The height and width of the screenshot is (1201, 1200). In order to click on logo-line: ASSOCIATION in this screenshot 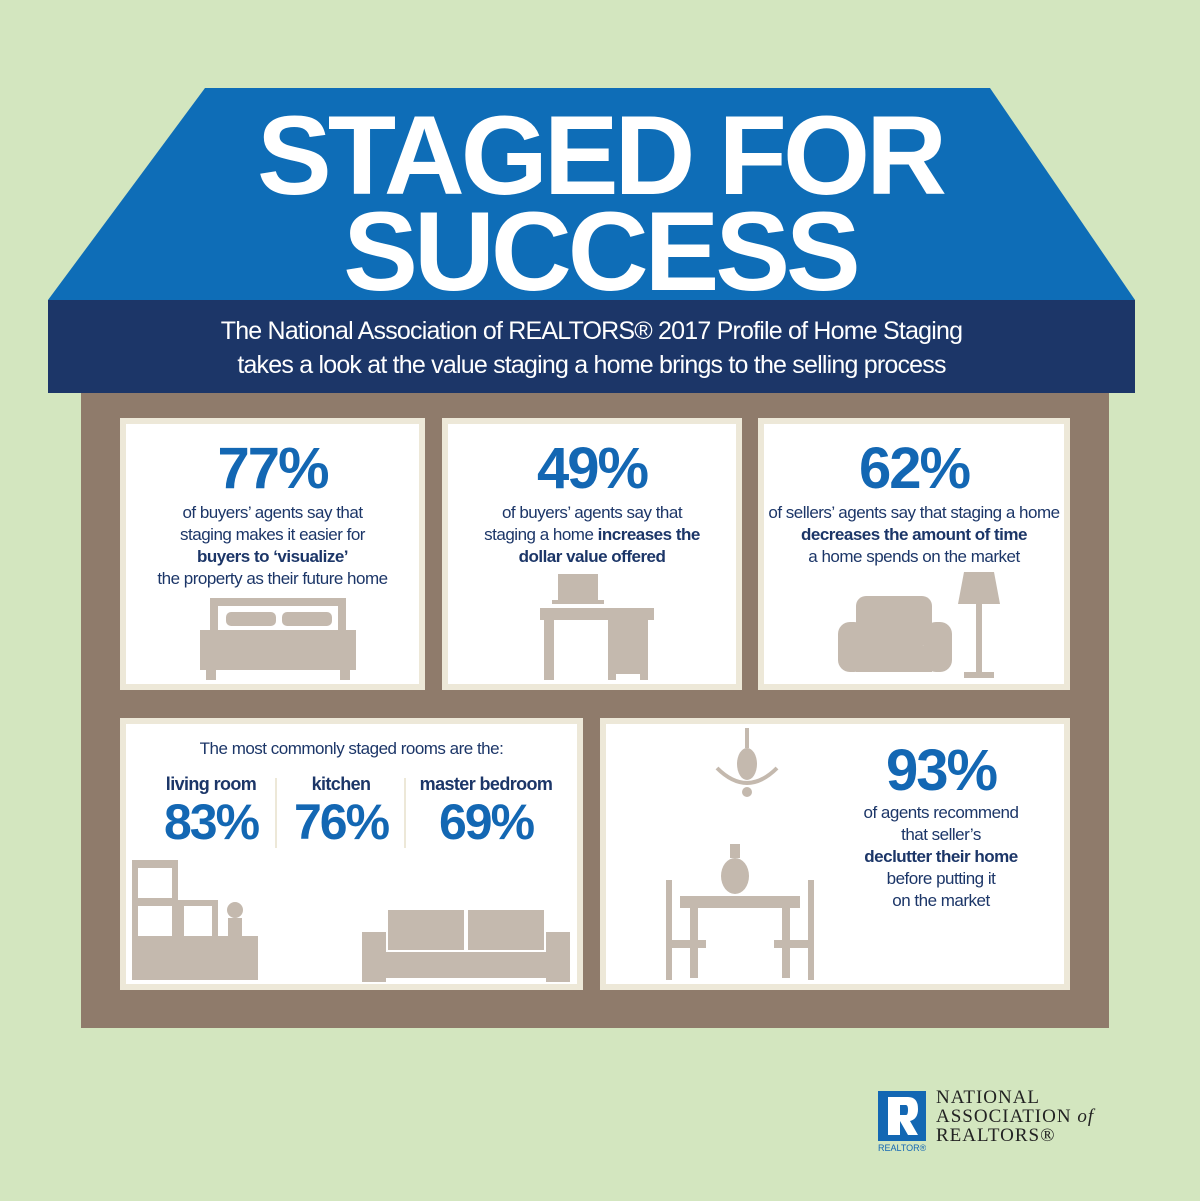, I will do `click(1004, 1116)`.